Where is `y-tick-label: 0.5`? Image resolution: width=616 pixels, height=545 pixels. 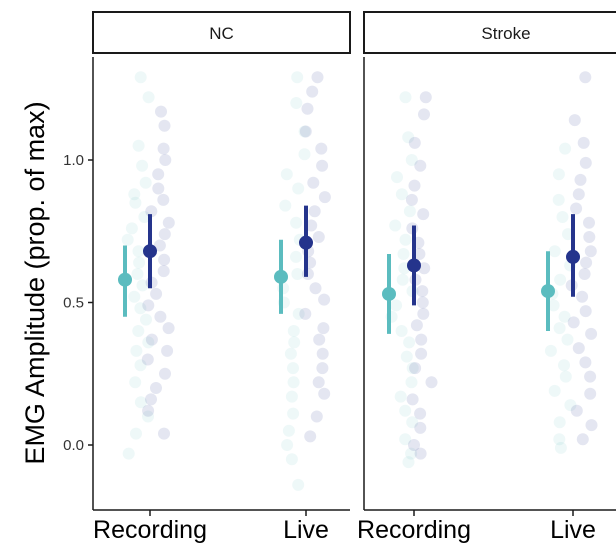 y-tick-label: 0.5 is located at coordinates (73, 303).